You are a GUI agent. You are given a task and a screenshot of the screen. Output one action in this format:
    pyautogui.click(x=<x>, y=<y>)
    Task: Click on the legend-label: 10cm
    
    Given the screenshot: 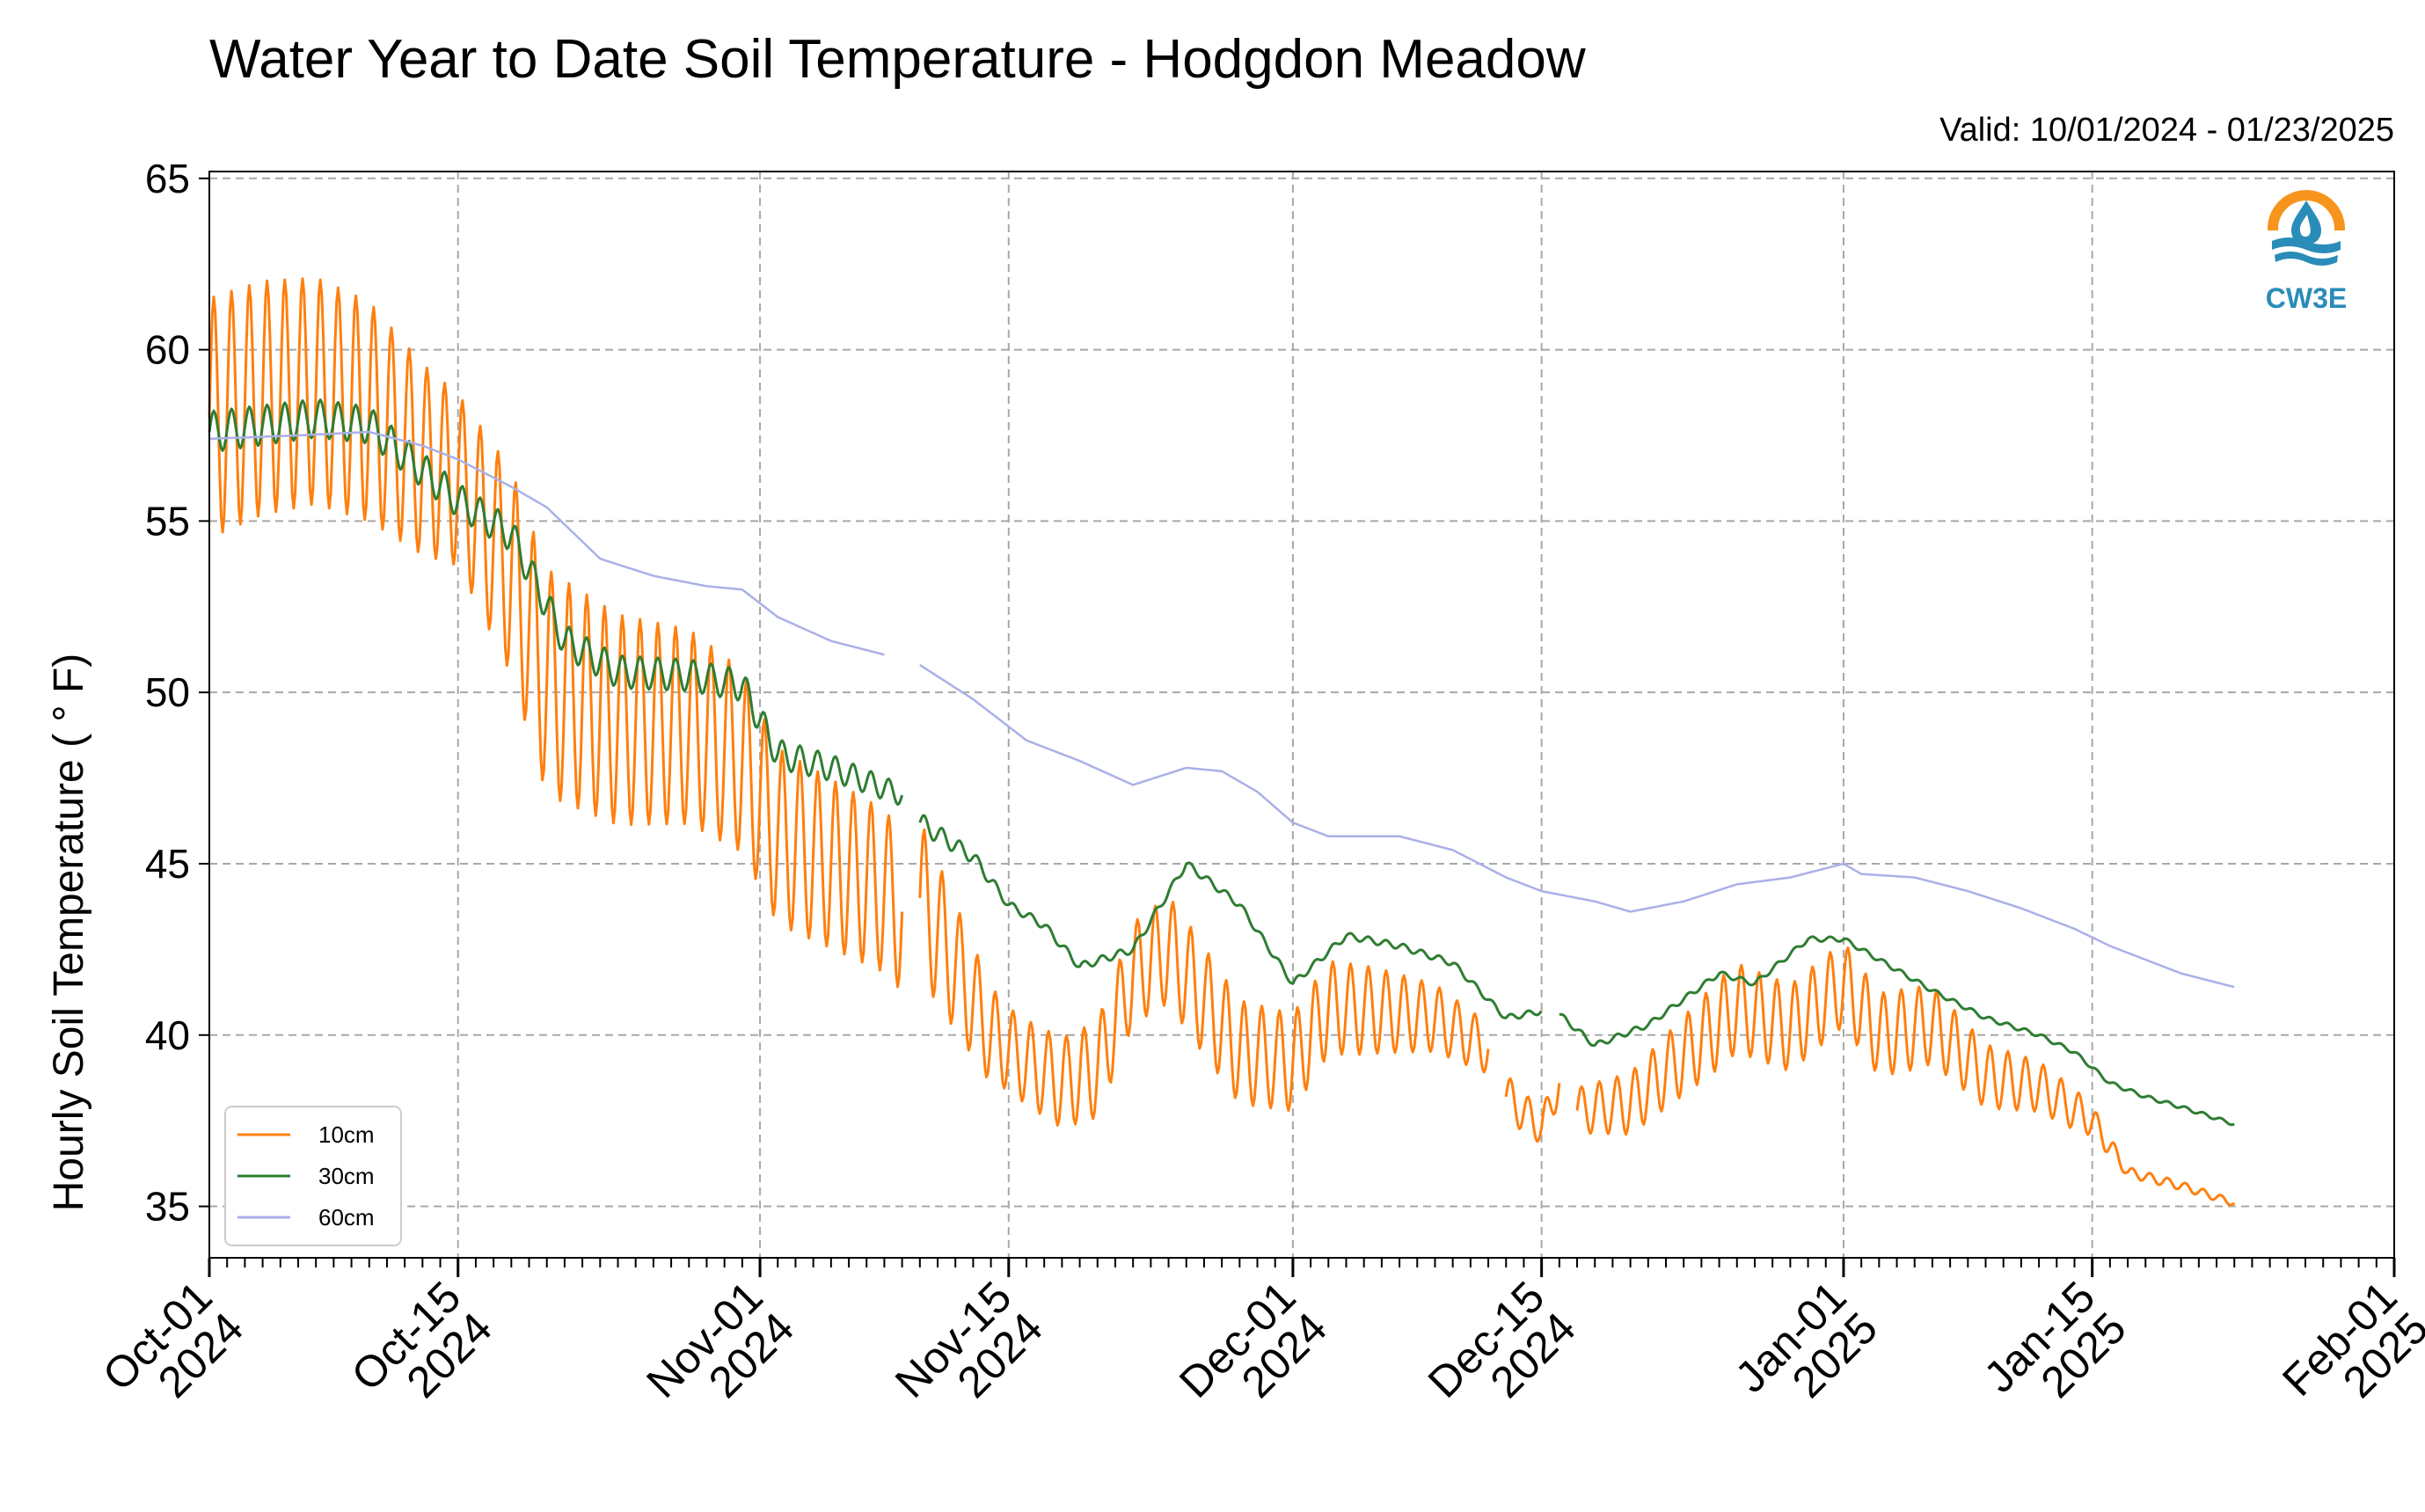 What is the action you would take?
    pyautogui.click(x=346, y=1134)
    